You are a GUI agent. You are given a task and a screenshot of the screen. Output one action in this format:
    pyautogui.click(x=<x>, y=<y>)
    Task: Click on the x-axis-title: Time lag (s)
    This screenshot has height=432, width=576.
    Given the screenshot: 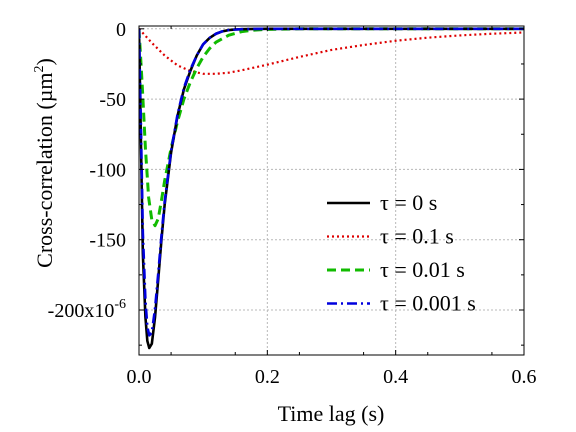 What is the action you would take?
    pyautogui.click(x=331, y=413)
    